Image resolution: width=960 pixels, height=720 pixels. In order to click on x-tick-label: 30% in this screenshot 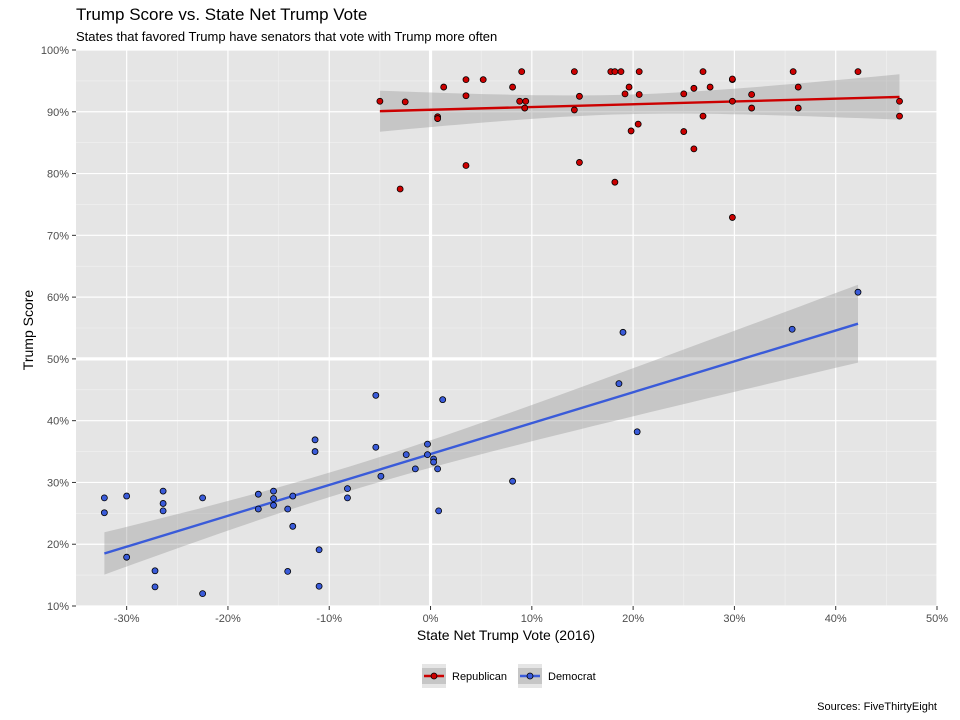, I will do `click(734, 619)`.